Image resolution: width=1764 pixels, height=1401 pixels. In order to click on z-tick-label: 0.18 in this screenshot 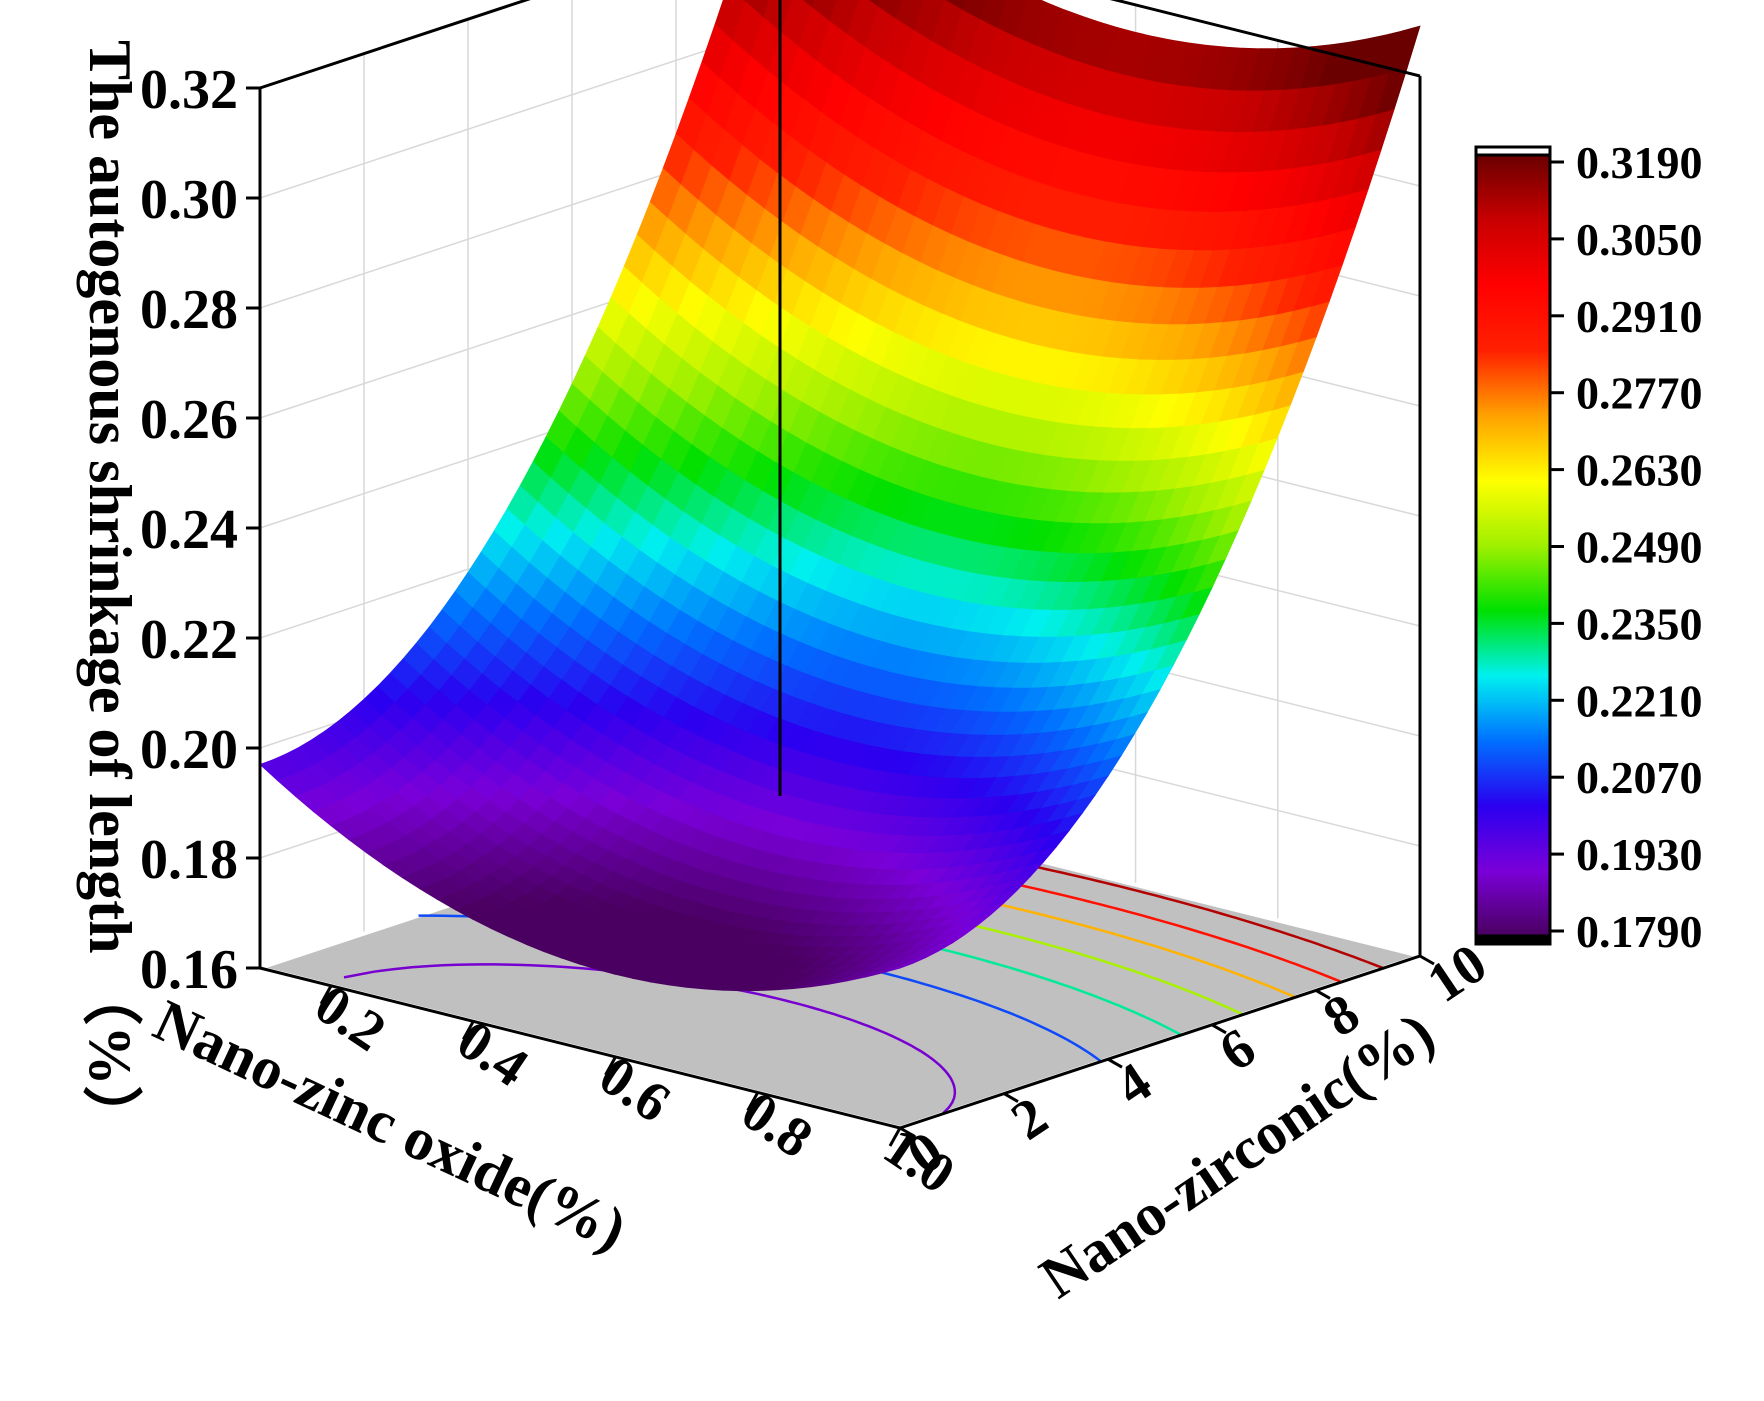, I will do `click(189, 860)`.